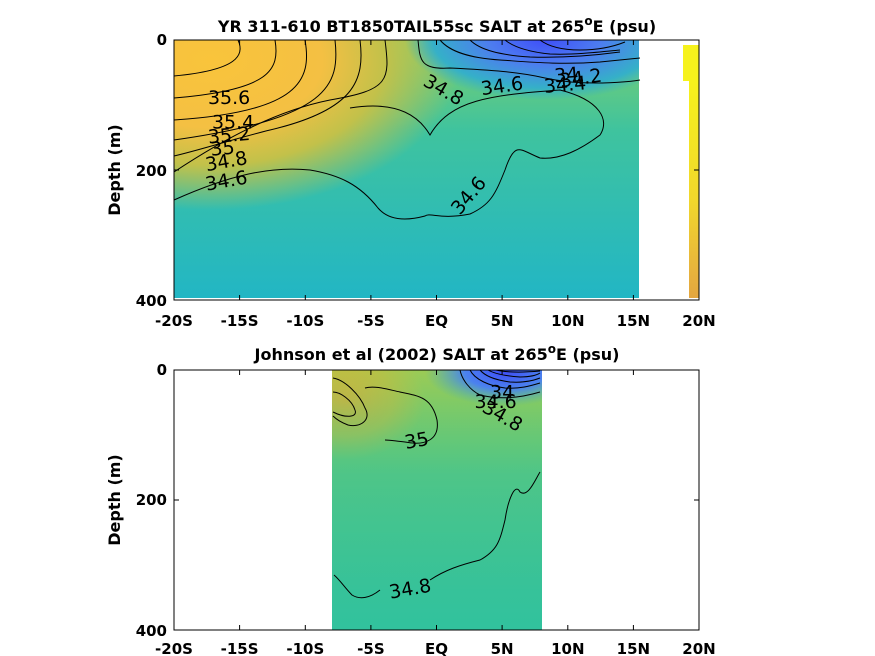 The height and width of the screenshot is (656, 875). I want to click on panel-2-title: Johnson et al (2002) SALT at 265oE (psu), so click(437, 353).